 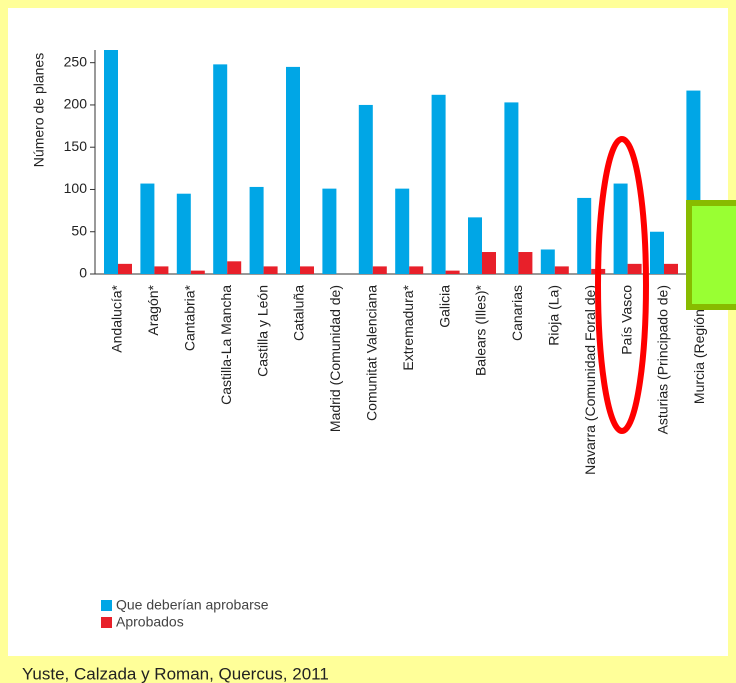 What do you see at coordinates (663, 359) in the screenshot?
I see `x-tick-label: Asturias (Principado de)` at bounding box center [663, 359].